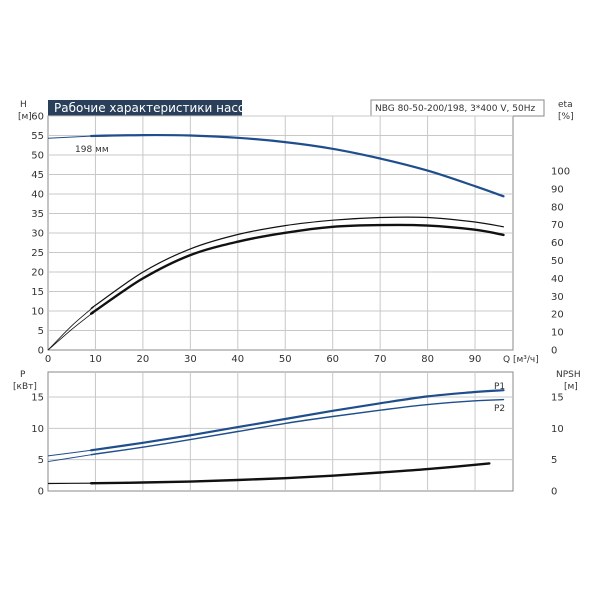 The height and width of the screenshot is (600, 600). Describe the element at coordinates (554, 460) in the screenshot. I see `npsh-tick-label: 5` at that location.